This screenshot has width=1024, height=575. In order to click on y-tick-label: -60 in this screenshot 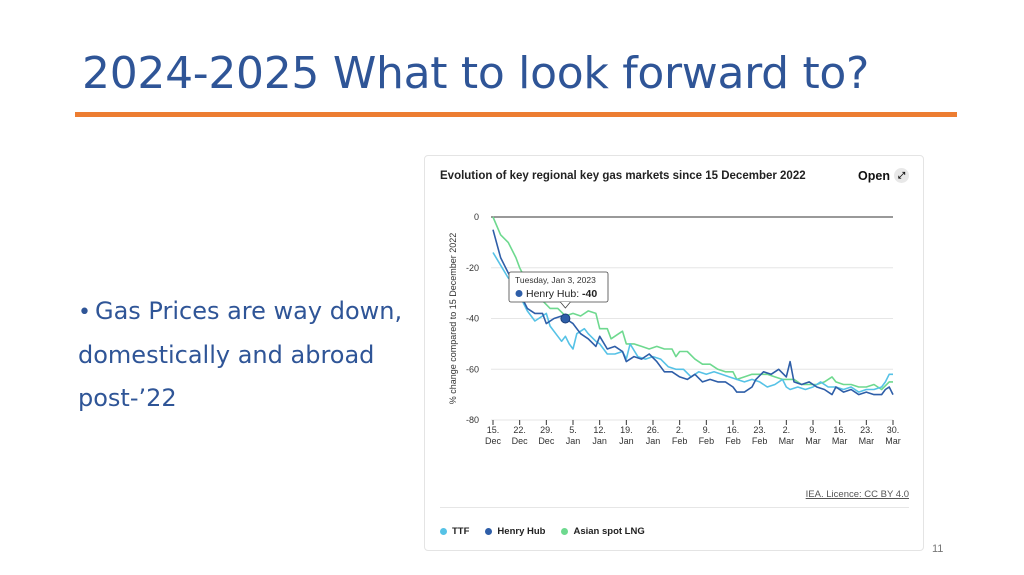, I will do `click(472, 369)`.